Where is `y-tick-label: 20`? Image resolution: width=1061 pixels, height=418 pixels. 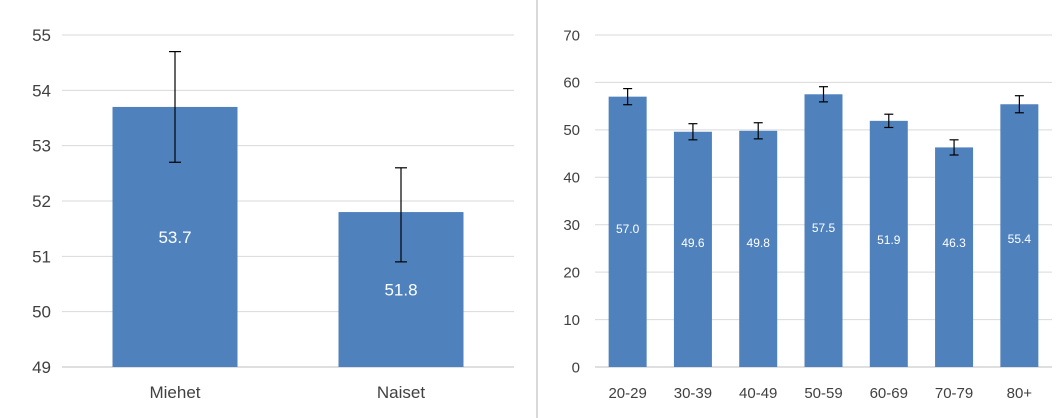 y-tick-label: 20 is located at coordinates (571, 272).